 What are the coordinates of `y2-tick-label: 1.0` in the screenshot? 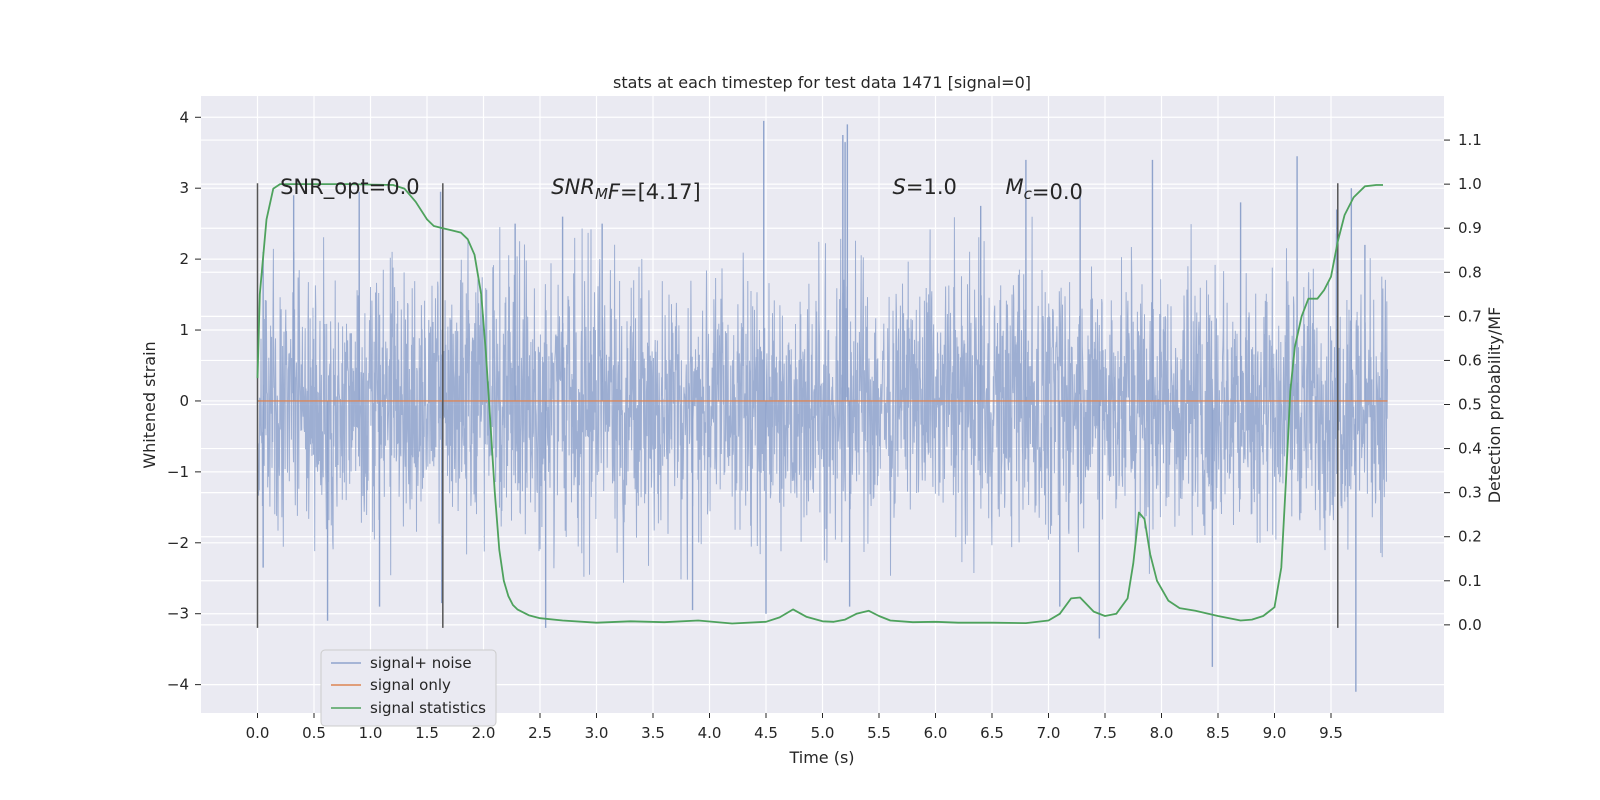 It's located at (1470, 184).